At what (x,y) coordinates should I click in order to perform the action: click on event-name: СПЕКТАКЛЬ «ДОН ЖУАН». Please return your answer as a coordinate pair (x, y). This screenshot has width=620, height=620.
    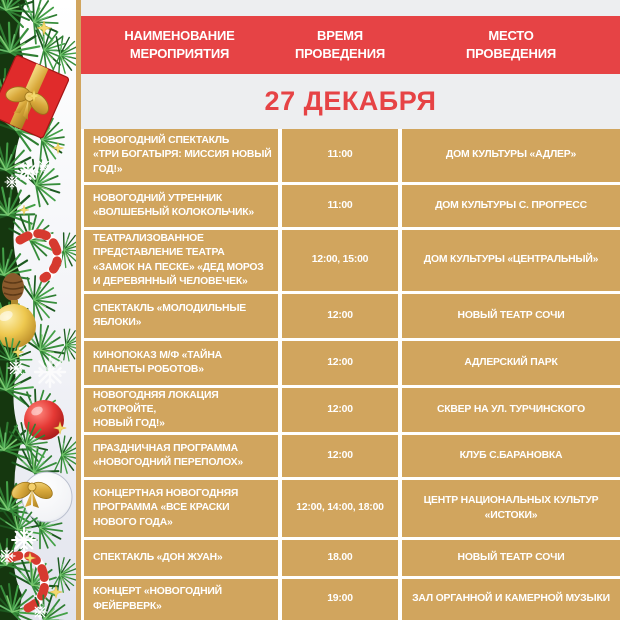
    Looking at the image, I should click on (158, 557).